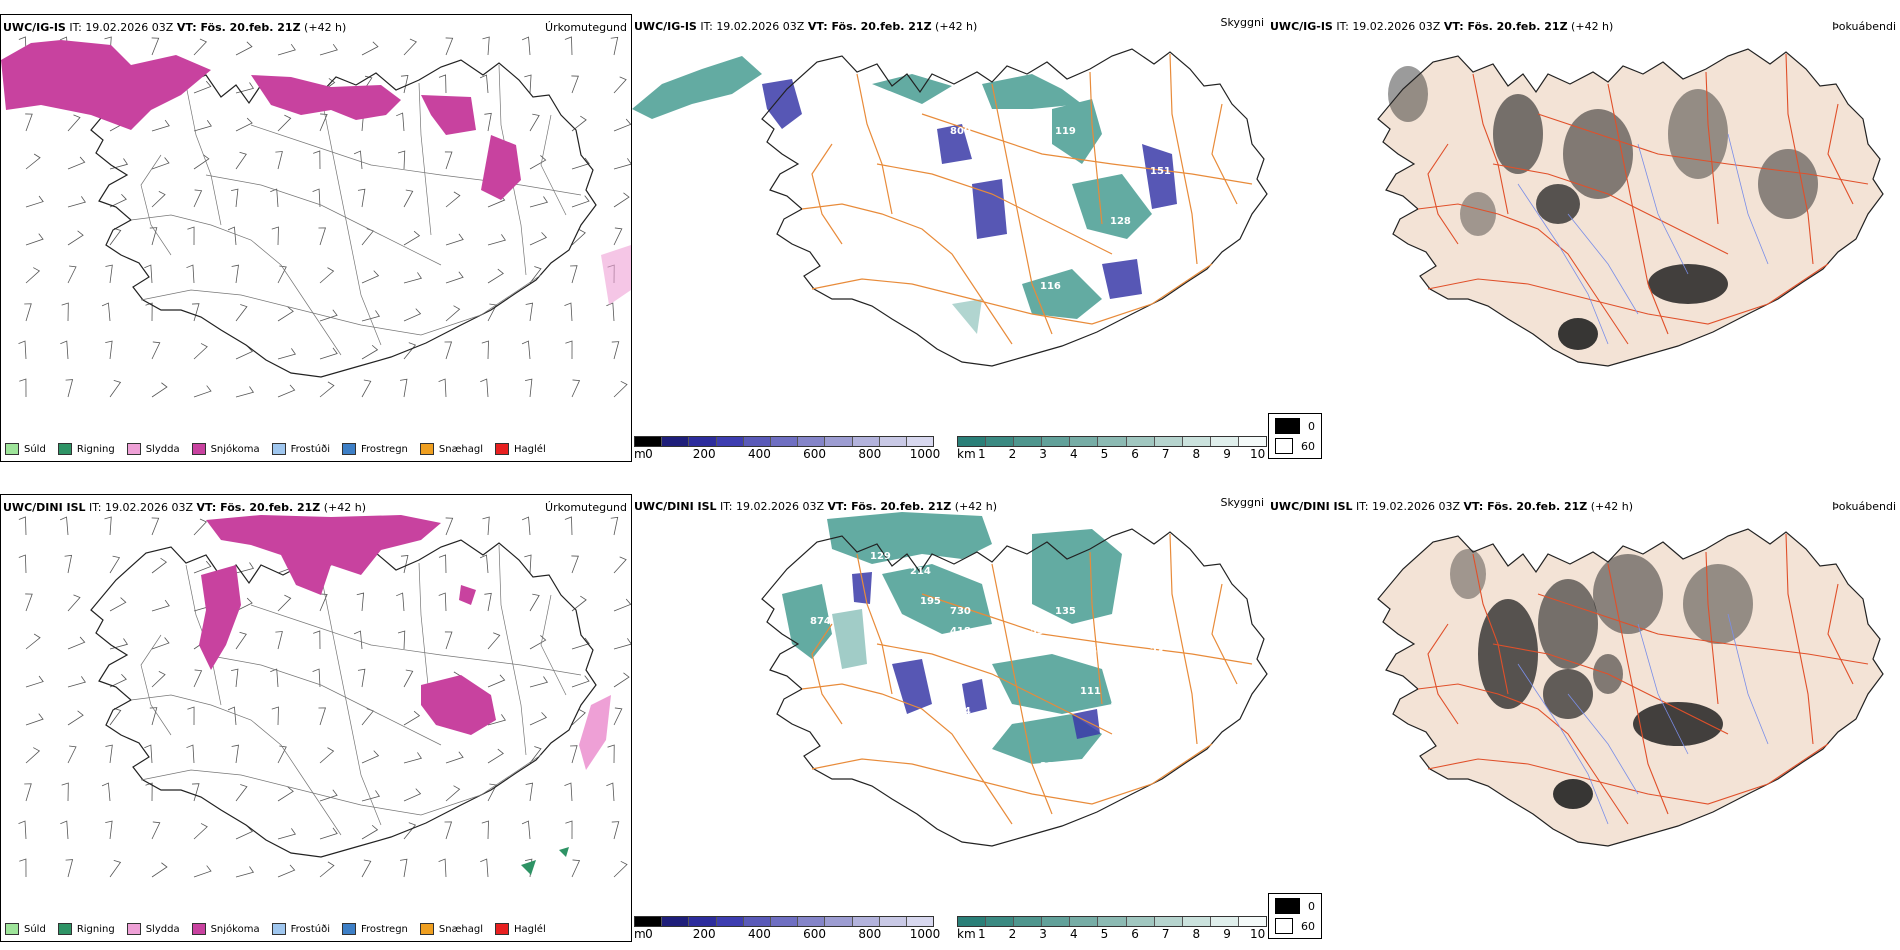 Image resolution: width=1900 pixels, height=950 pixels. I want to click on cloud-base-values: 133 383 12 800 119 151 195 128 116 138, so click(959, 206).